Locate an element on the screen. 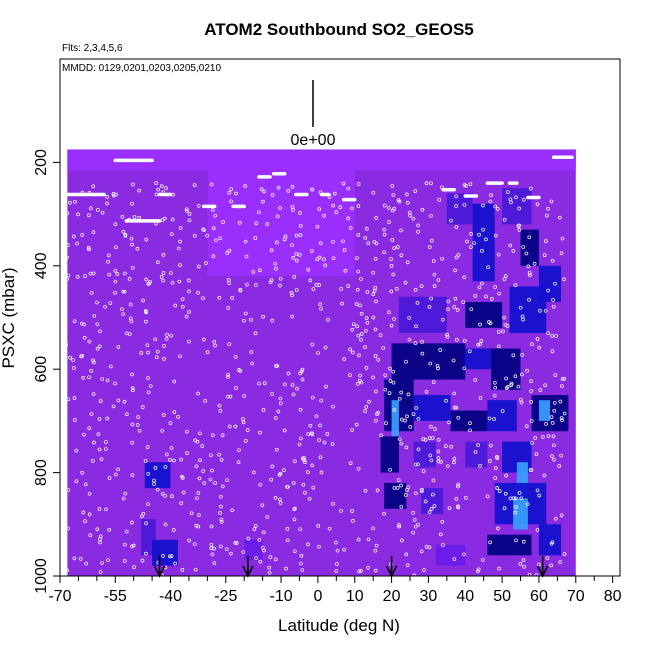 The height and width of the screenshot is (650, 650). x-tick-label: 0 is located at coordinates (317, 596).